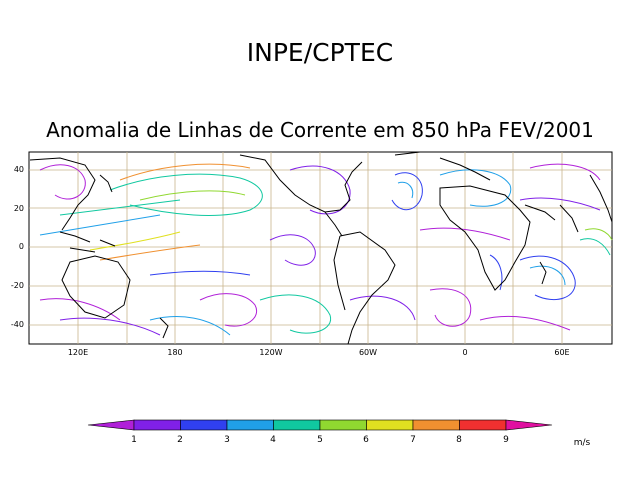  I want to click on colorbar-labels: 1 2 3 4 5 6 7 8 9 m/s, so click(360, 441).